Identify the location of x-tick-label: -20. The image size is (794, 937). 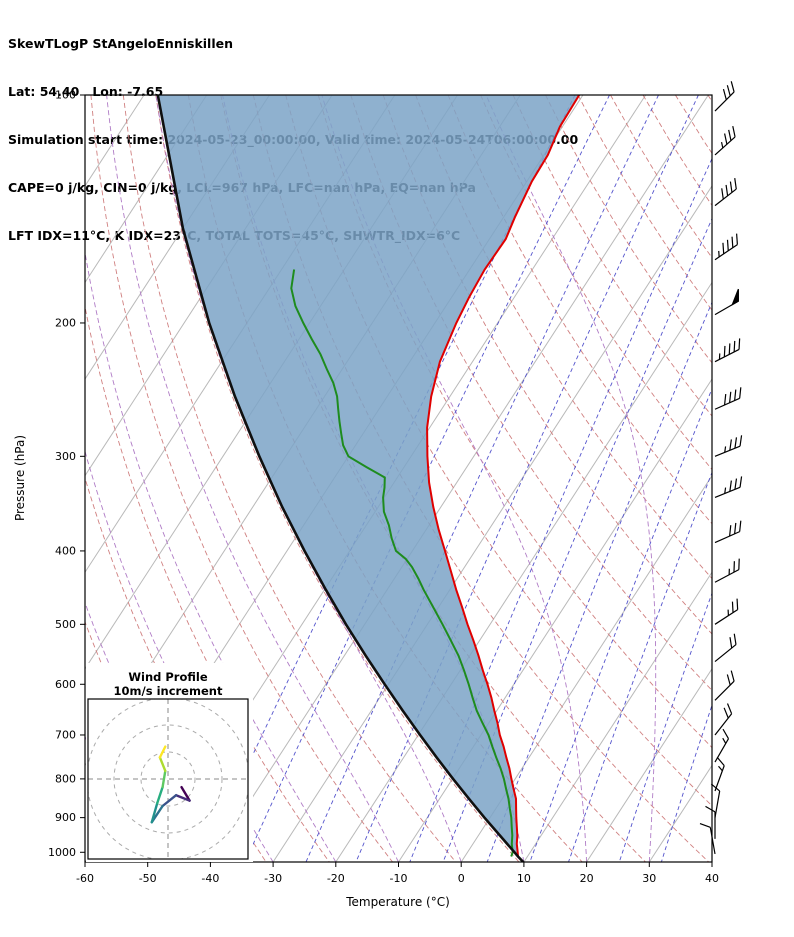
(336, 878).